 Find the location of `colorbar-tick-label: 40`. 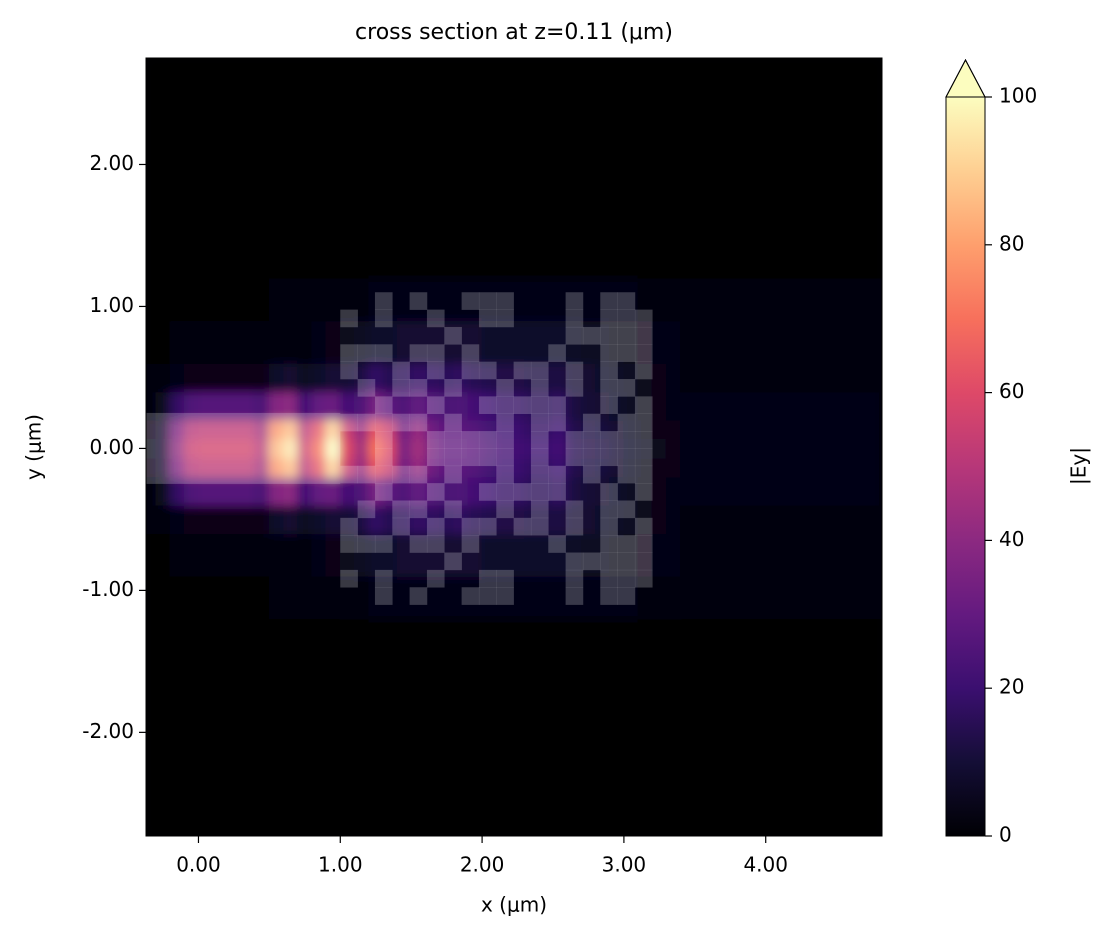

colorbar-tick-label: 40 is located at coordinates (1011, 539).